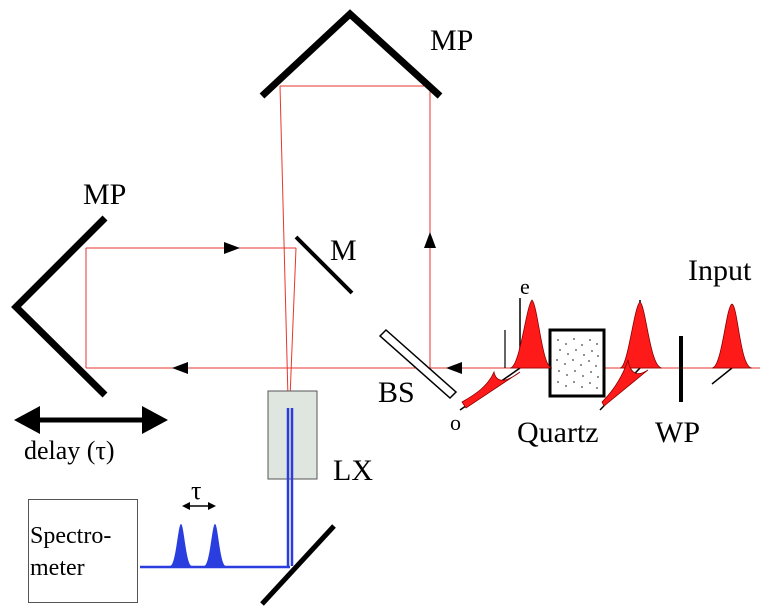  Describe the element at coordinates (199, 506) in the screenshot. I see `tau-arrow` at that location.